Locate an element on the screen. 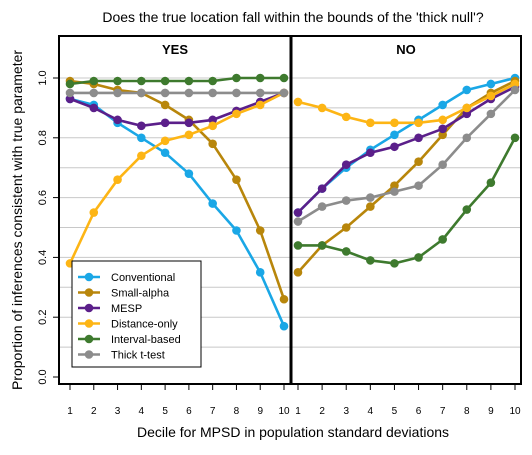 This screenshot has height=455, width=532. legend-item: Conventional is located at coordinates (126, 278).